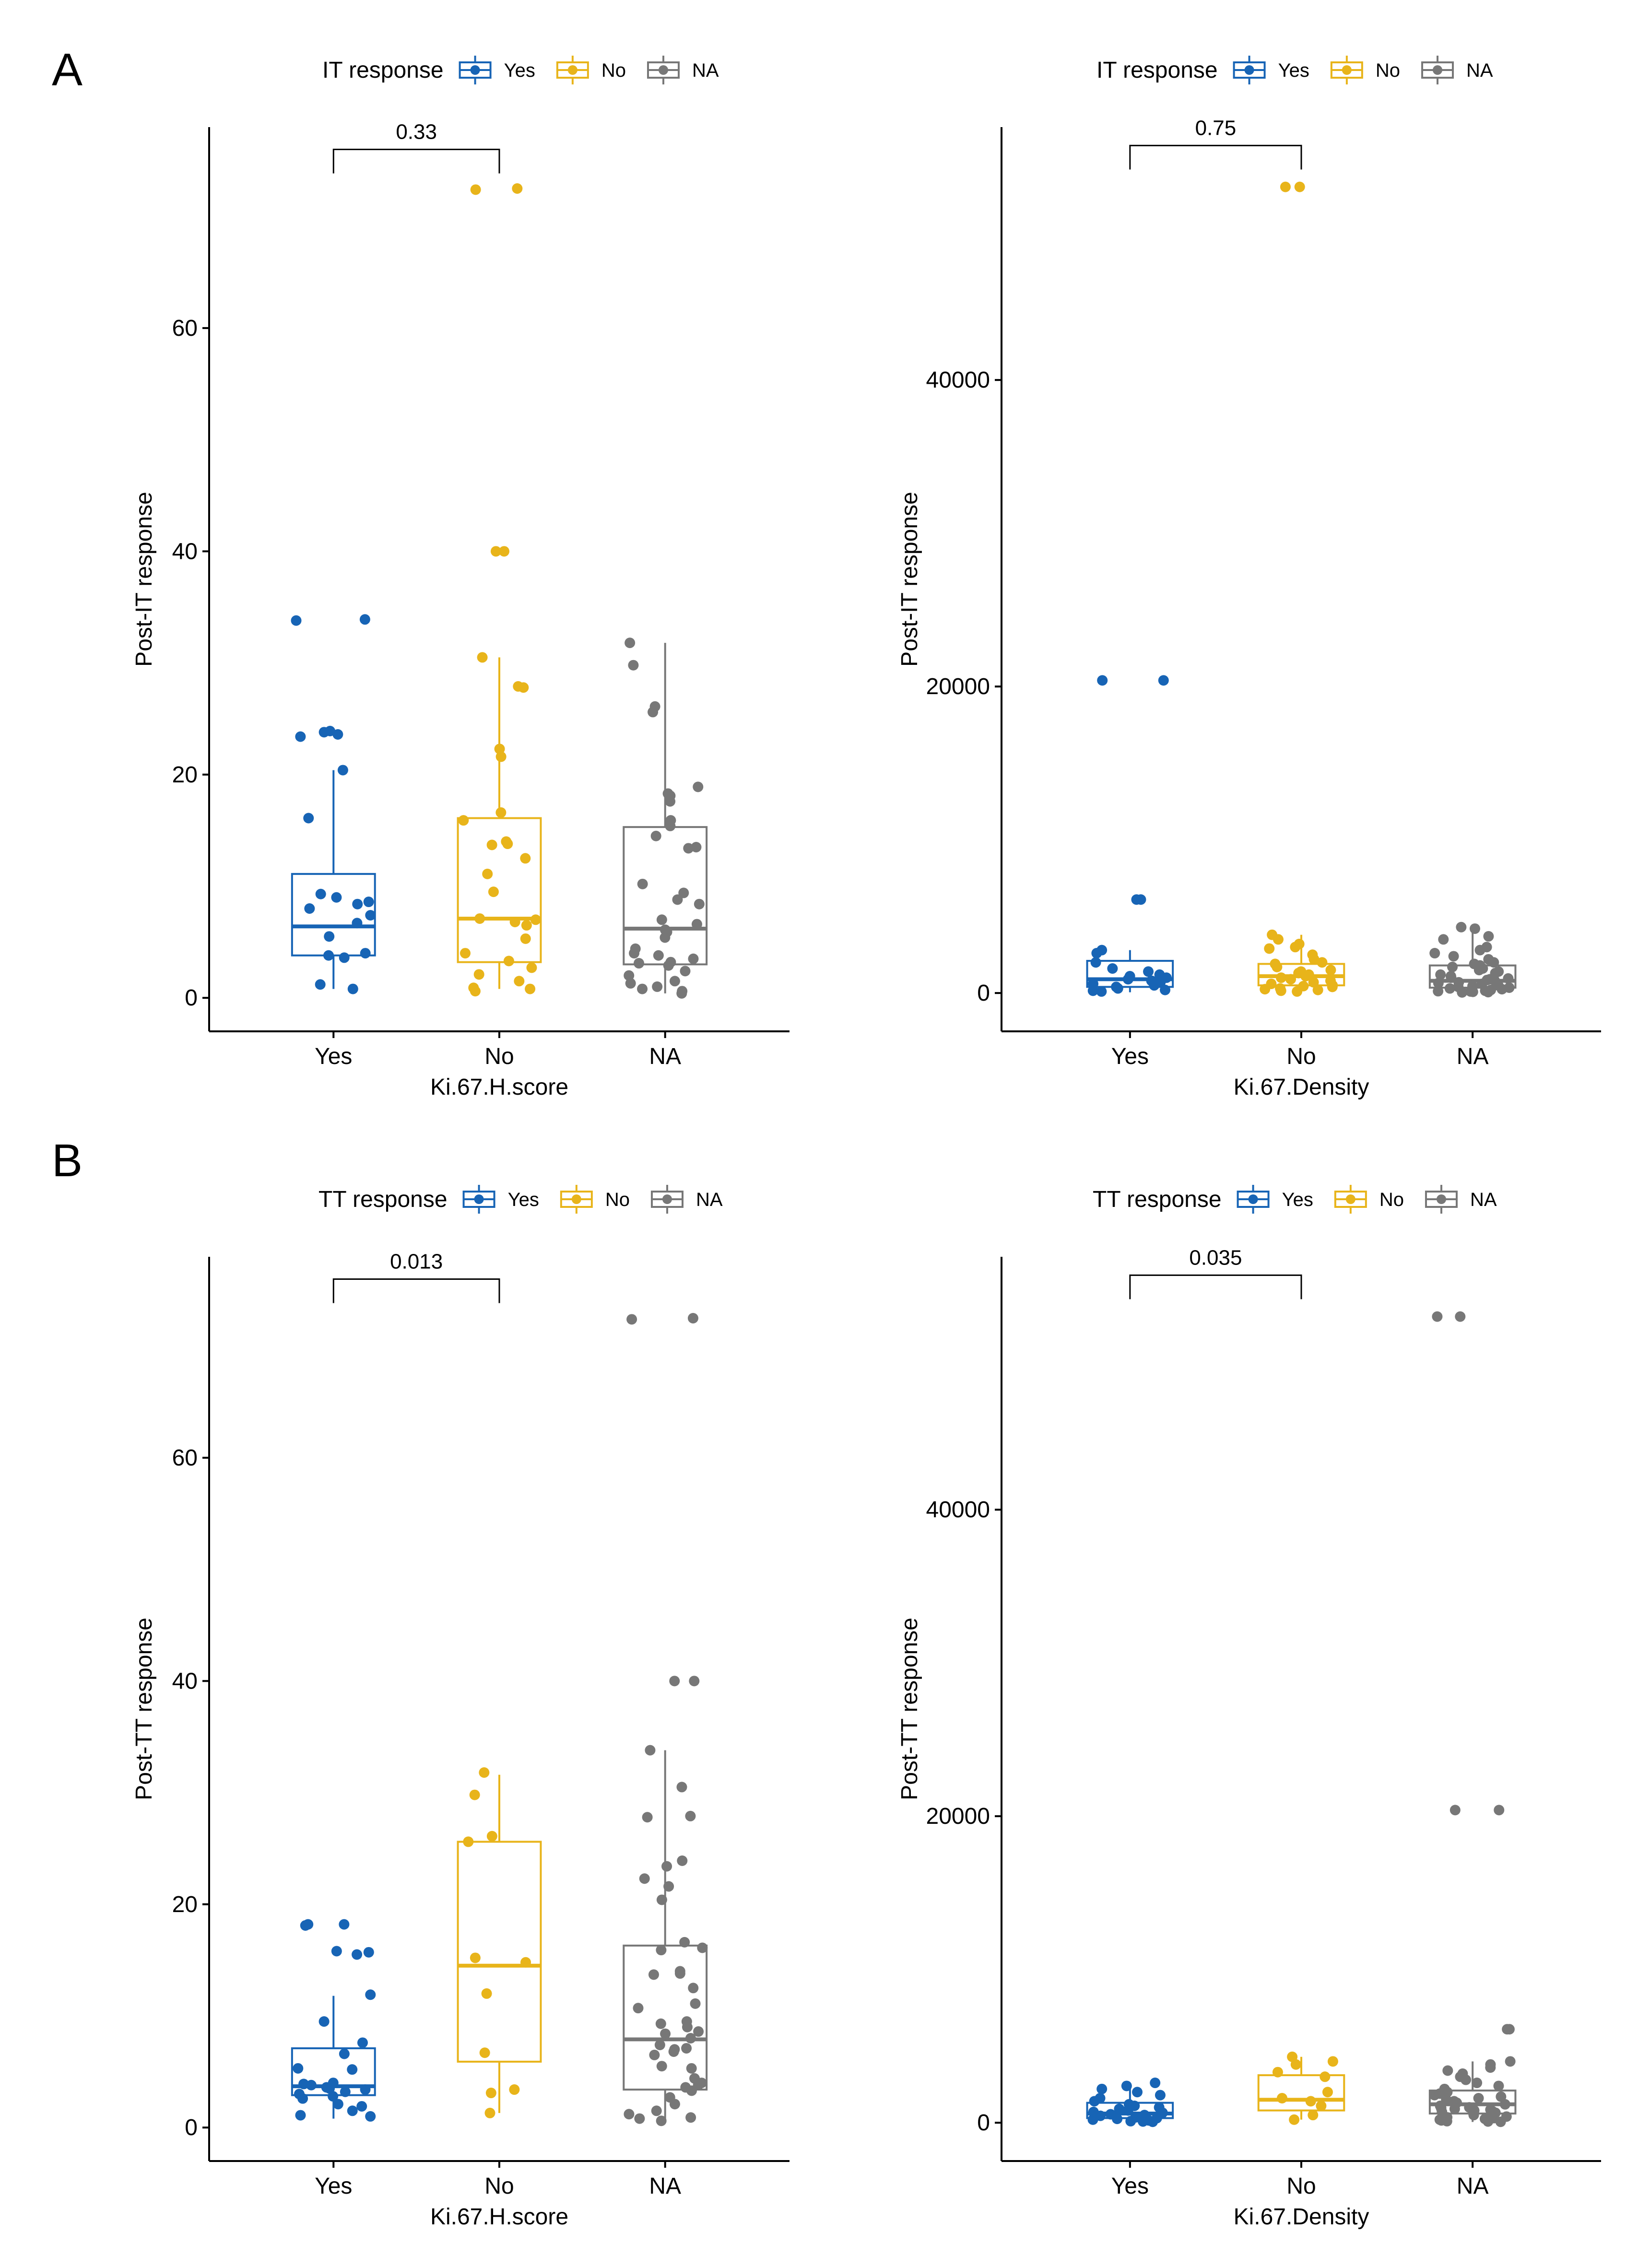 This screenshot has width=1650, height=2268. I want to click on p-value-label: 0.035, so click(1216, 1257).